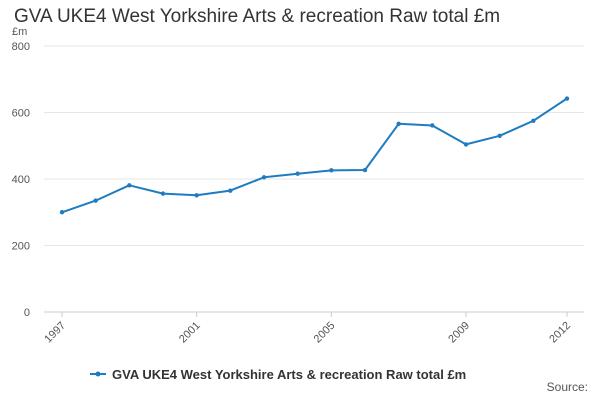 The width and height of the screenshot is (600, 400). Describe the element at coordinates (365, 170) in the screenshot. I see `data-point-2006` at that location.